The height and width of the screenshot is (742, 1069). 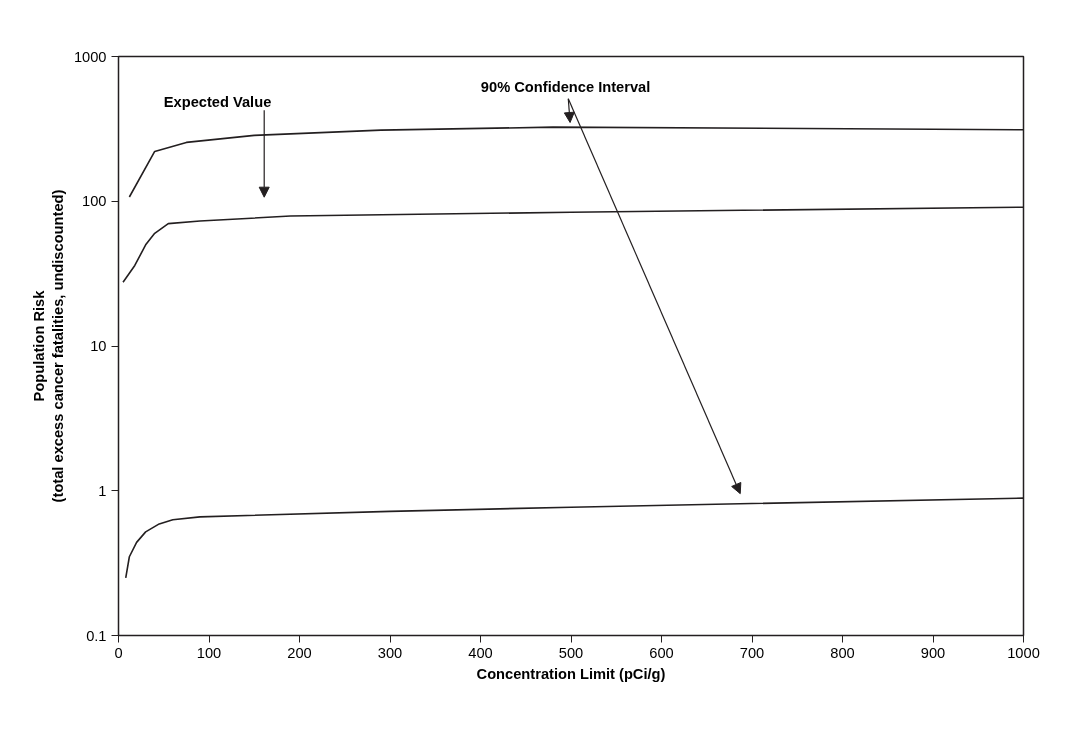 What do you see at coordinates (48, 346) in the screenshot?
I see `y-axis-title: Population Risk (total excess cancer fatalities, undiscounted)` at bounding box center [48, 346].